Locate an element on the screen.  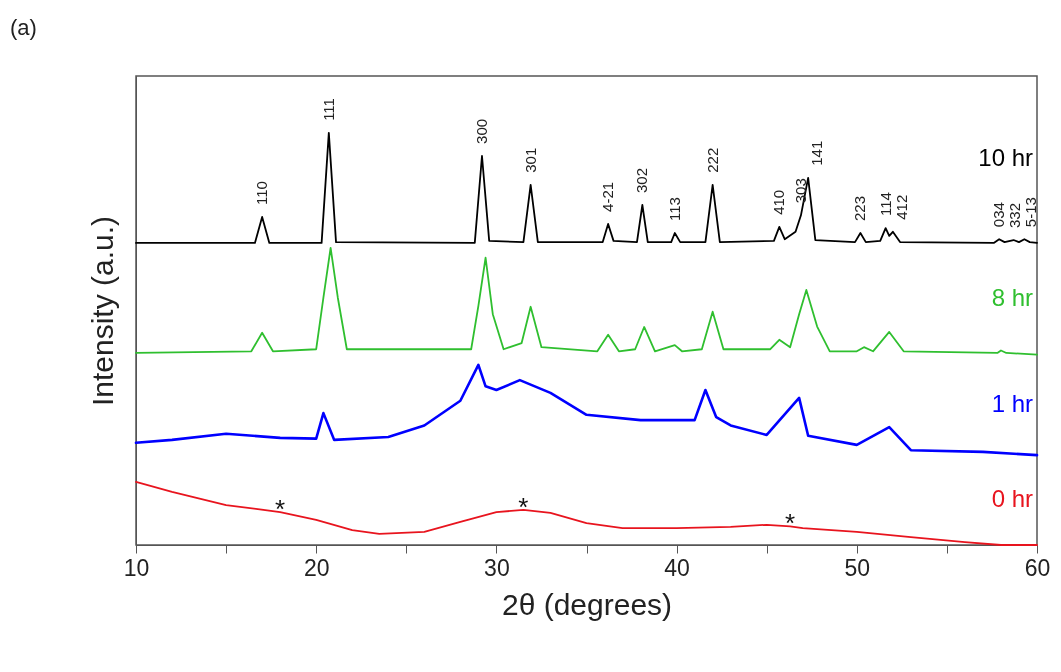
annotation: 223 is located at coordinates (860, 208).